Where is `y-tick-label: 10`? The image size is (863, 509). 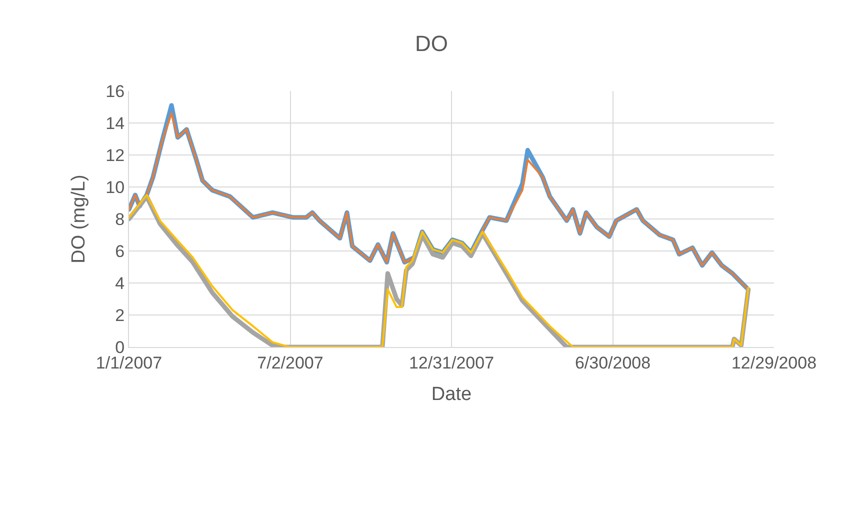
y-tick-label: 10 is located at coordinates (115, 187).